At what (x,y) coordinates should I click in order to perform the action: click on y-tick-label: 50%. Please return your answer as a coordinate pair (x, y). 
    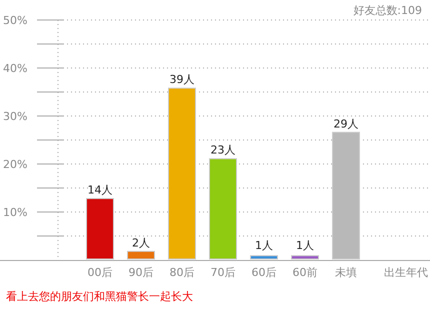
    Looking at the image, I should click on (15, 20).